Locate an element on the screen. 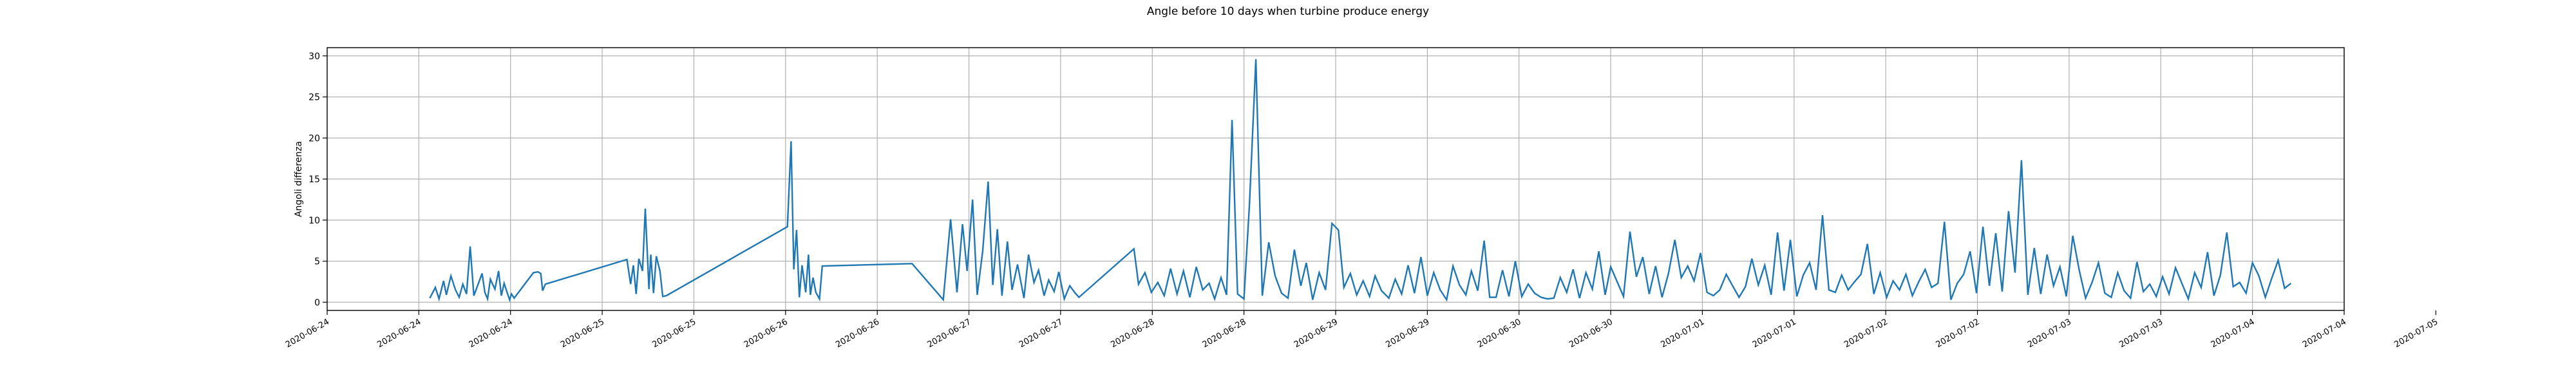 This screenshot has width=2576, height=389. y-tick-label: 10 is located at coordinates (314, 221).